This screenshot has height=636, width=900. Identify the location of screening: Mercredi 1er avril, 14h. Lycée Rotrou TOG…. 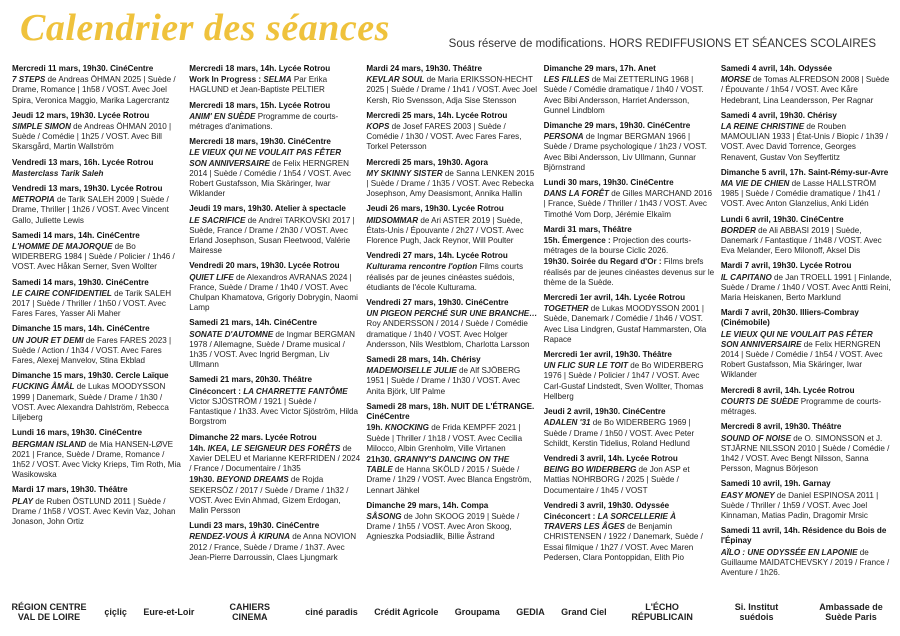
(629, 319).